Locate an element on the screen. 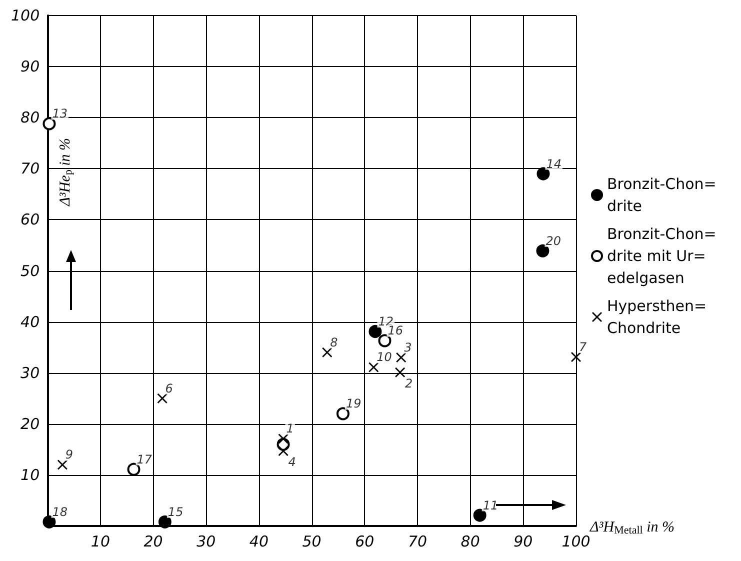 The height and width of the screenshot is (561, 741). annotation: 14 is located at coordinates (554, 163).